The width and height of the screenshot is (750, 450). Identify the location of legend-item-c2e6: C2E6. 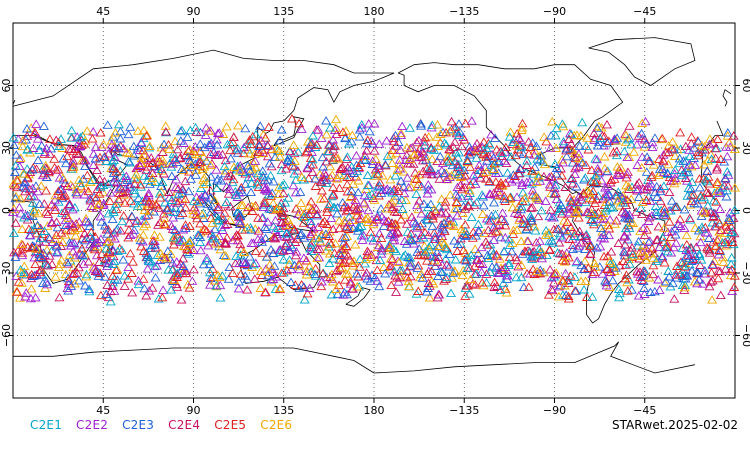
(276, 425).